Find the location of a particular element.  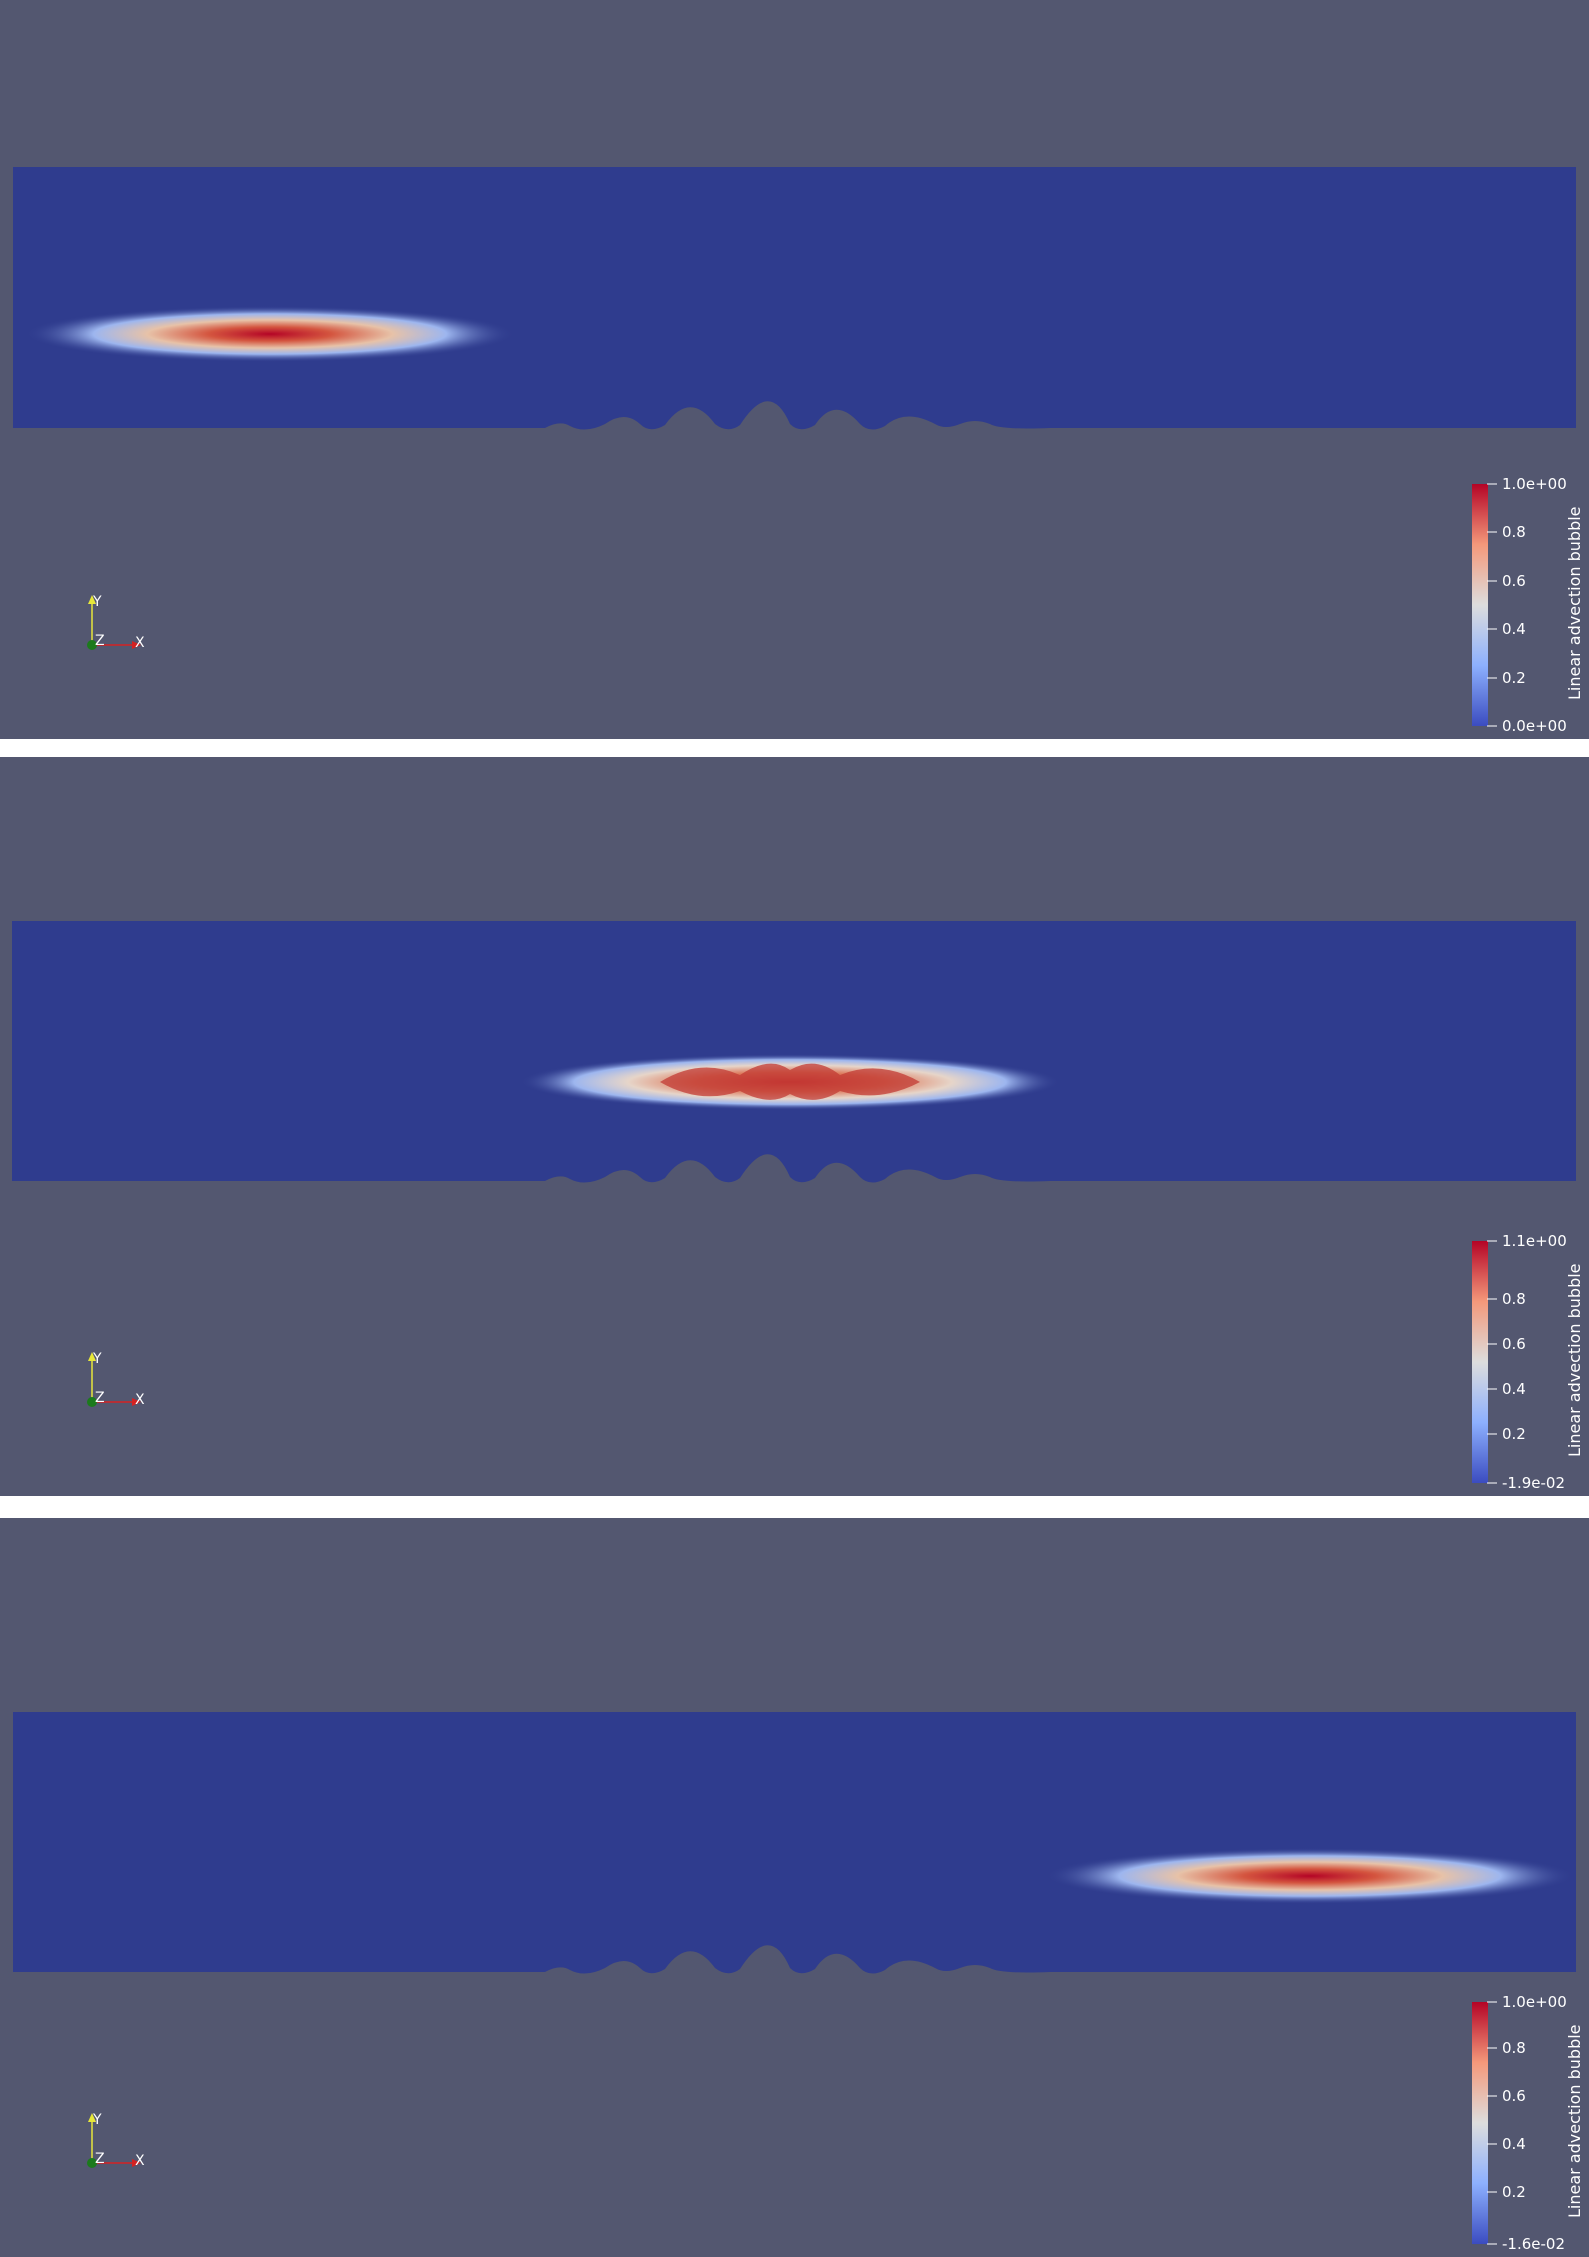

colorbar-tick-min: -1.9e-02 is located at coordinates (1533, 1483).